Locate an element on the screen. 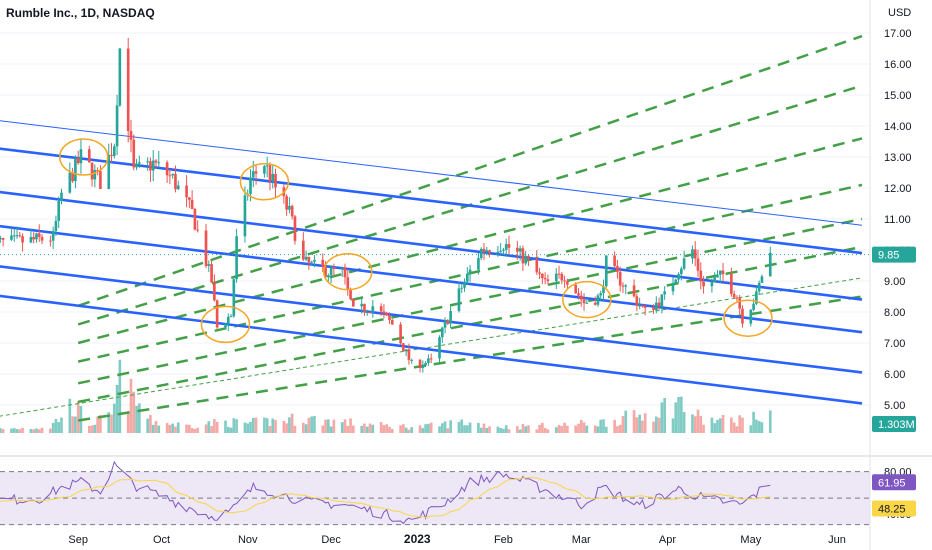  time-tick-label: Mar is located at coordinates (581, 540).